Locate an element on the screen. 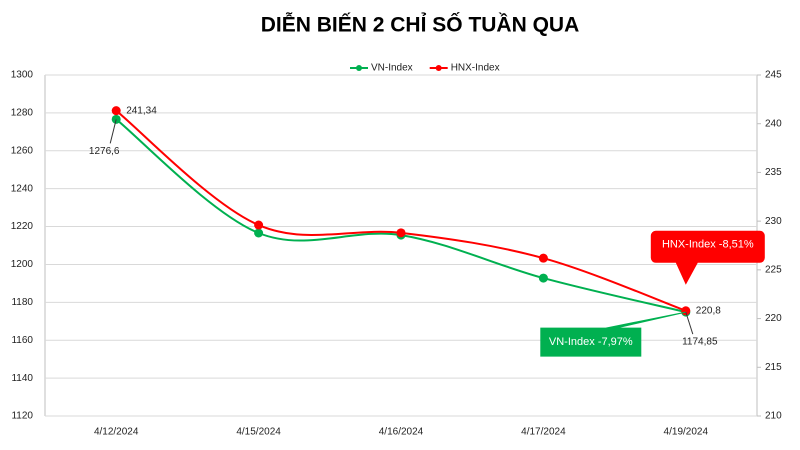 The width and height of the screenshot is (800, 450). data-label: 1174,85 is located at coordinates (700, 342).